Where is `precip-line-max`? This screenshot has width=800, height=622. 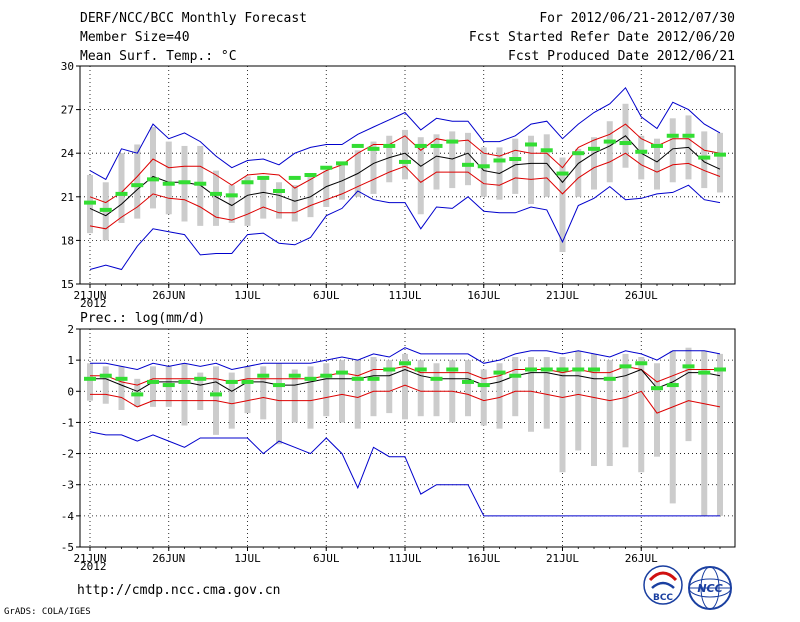
precip-line-max is located at coordinates (405, 359).